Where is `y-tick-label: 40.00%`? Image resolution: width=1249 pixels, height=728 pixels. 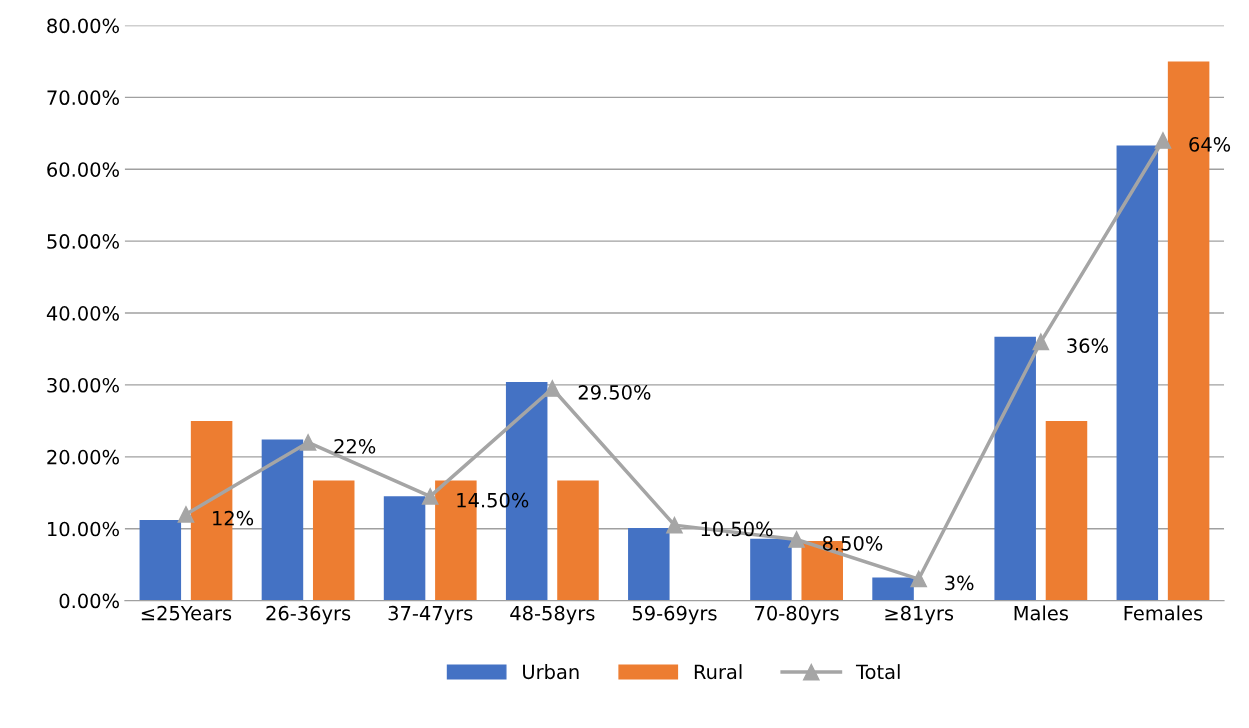
y-tick-label: 40.00% is located at coordinates (82, 313).